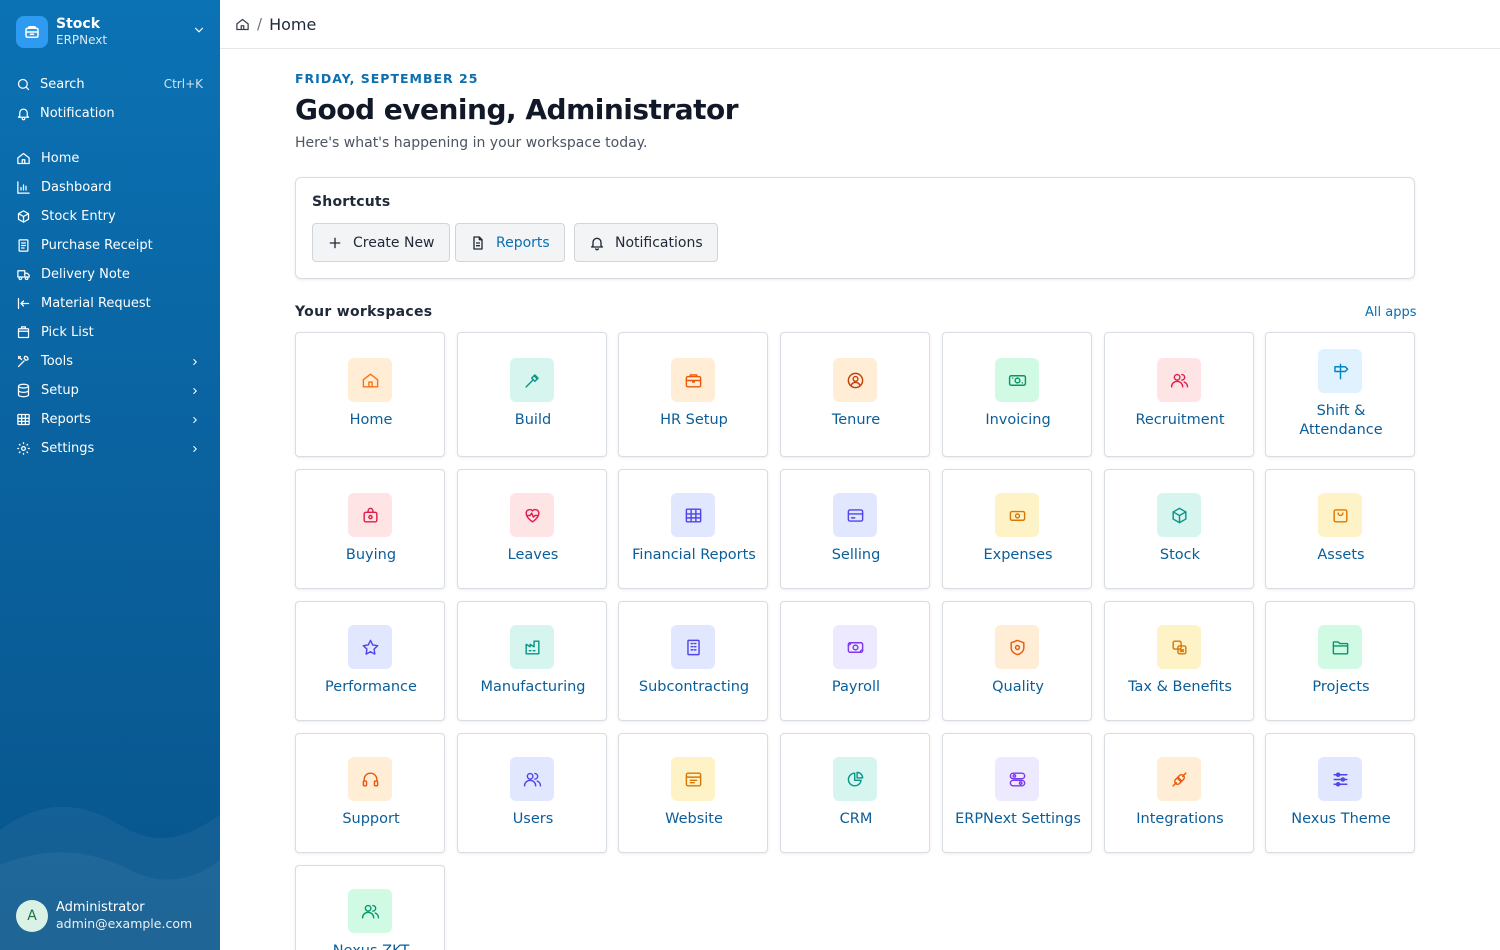 This screenshot has width=1500, height=950. I want to click on workspace-tile-tenure: Tenure, so click(855, 394).